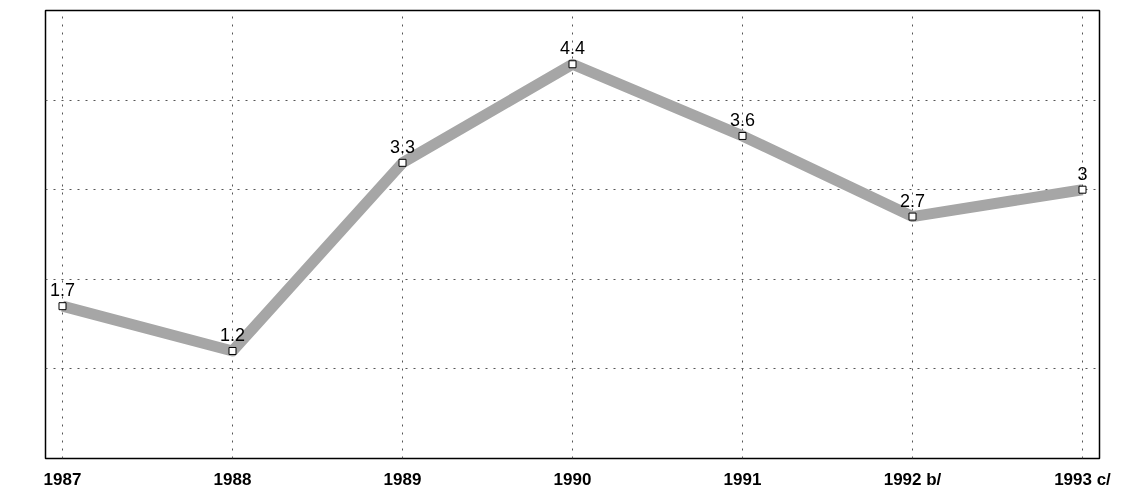 The image size is (1144, 498). What do you see at coordinates (402, 479) in the screenshot?
I see `x-tick-label: 1989` at bounding box center [402, 479].